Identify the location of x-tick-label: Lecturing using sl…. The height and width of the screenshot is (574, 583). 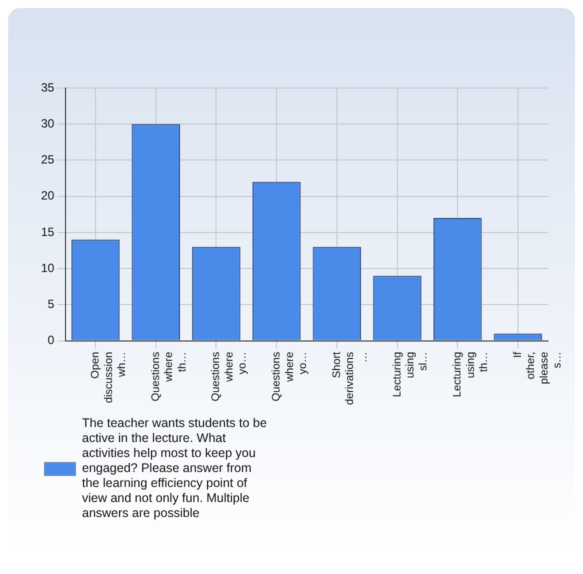
(410, 375).